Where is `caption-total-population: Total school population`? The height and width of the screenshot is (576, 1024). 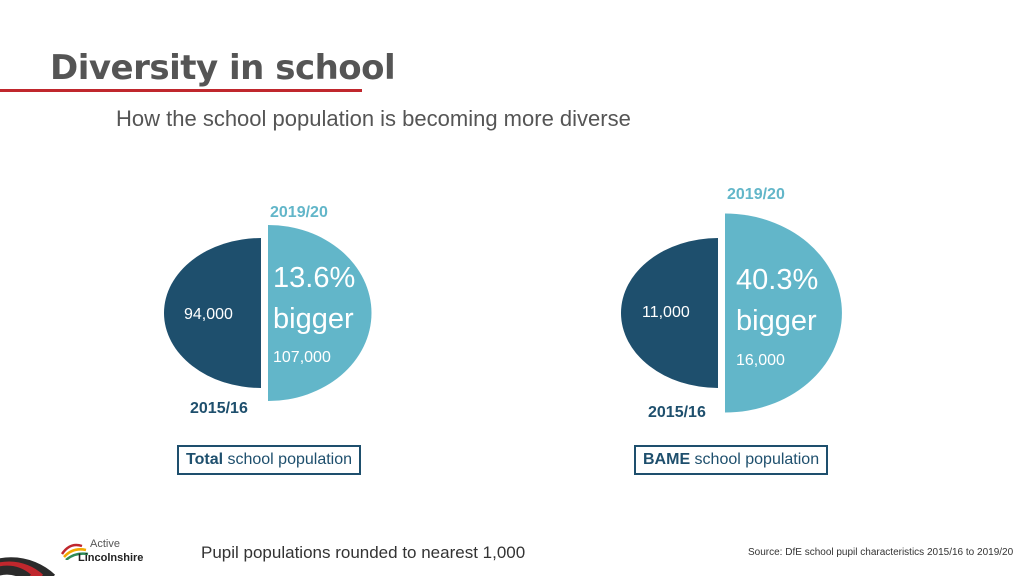
caption-total-population: Total school population is located at coordinates (269, 460).